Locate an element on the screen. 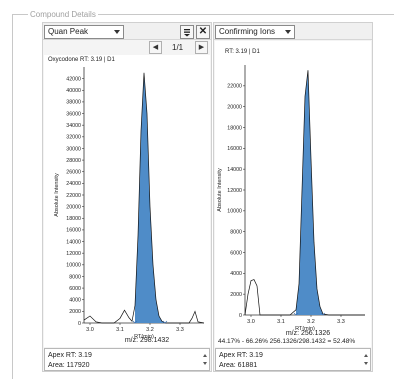 The height and width of the screenshot is (379, 394). close-icon: ✕ is located at coordinates (203, 31).